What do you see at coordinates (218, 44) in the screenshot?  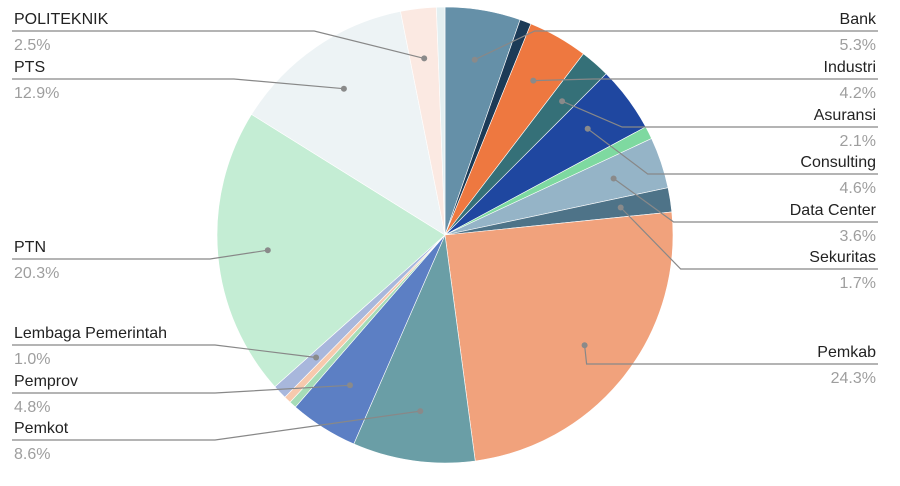 I see `leader-line-politeknik` at bounding box center [218, 44].